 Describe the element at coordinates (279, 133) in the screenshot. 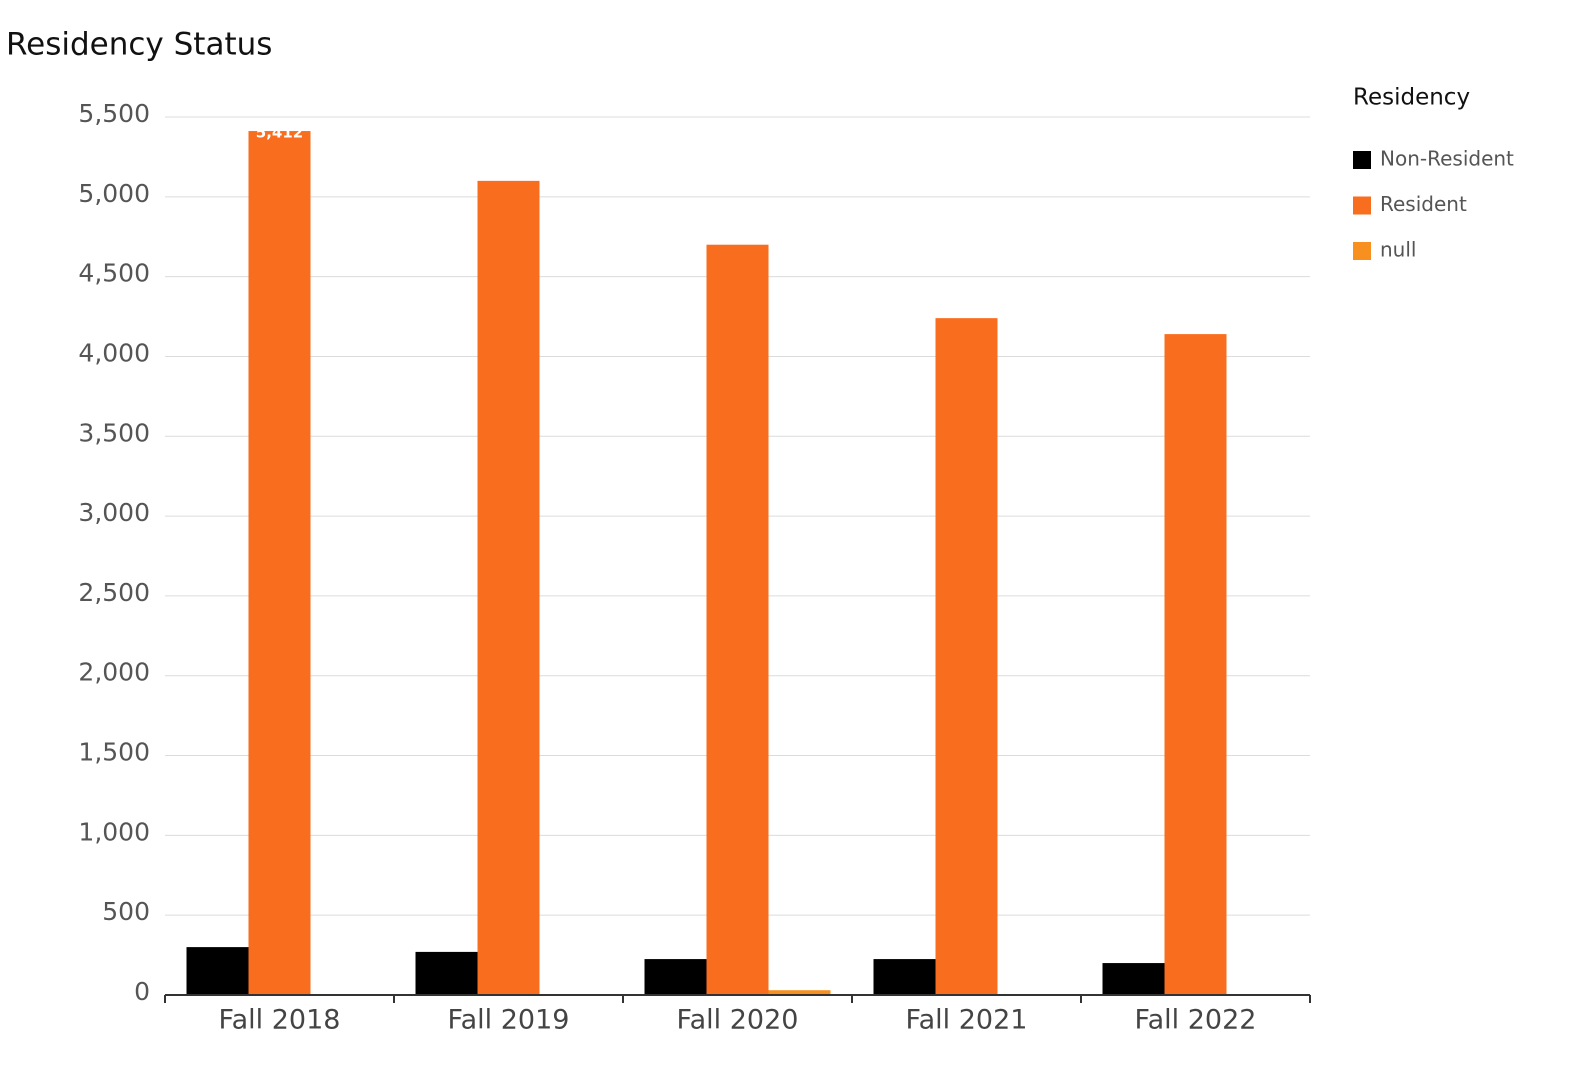

I see `data-label: 5,412` at that location.